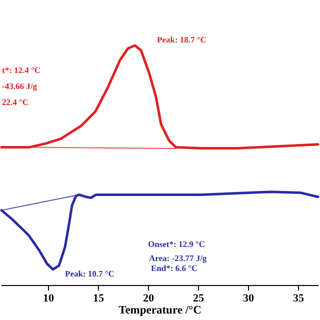  What do you see at coordinates (160, 310) in the screenshot?
I see `x-axis-title: Temperature /°C` at bounding box center [160, 310].